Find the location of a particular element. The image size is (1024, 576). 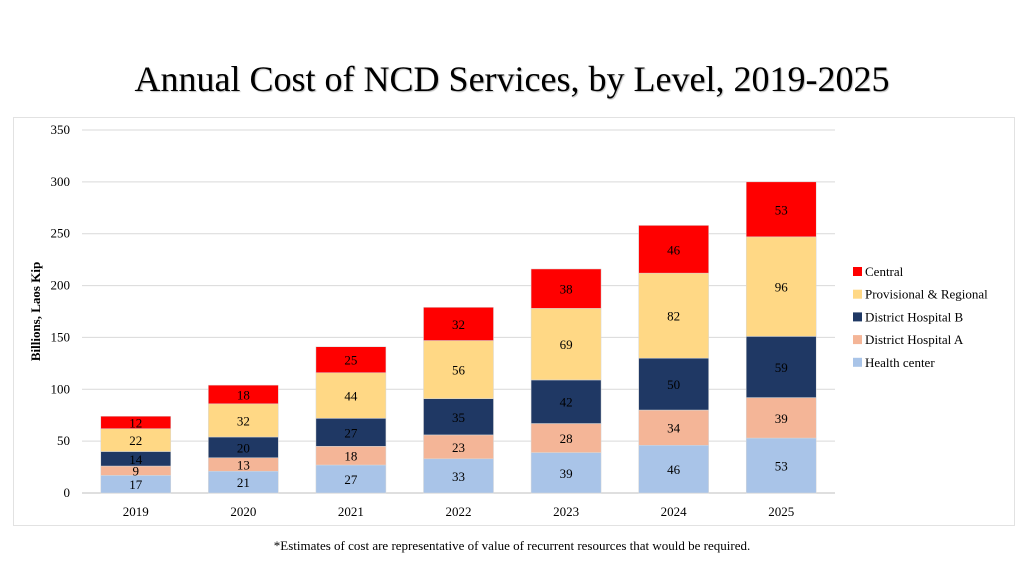

data-label: 22 is located at coordinates (135, 440).